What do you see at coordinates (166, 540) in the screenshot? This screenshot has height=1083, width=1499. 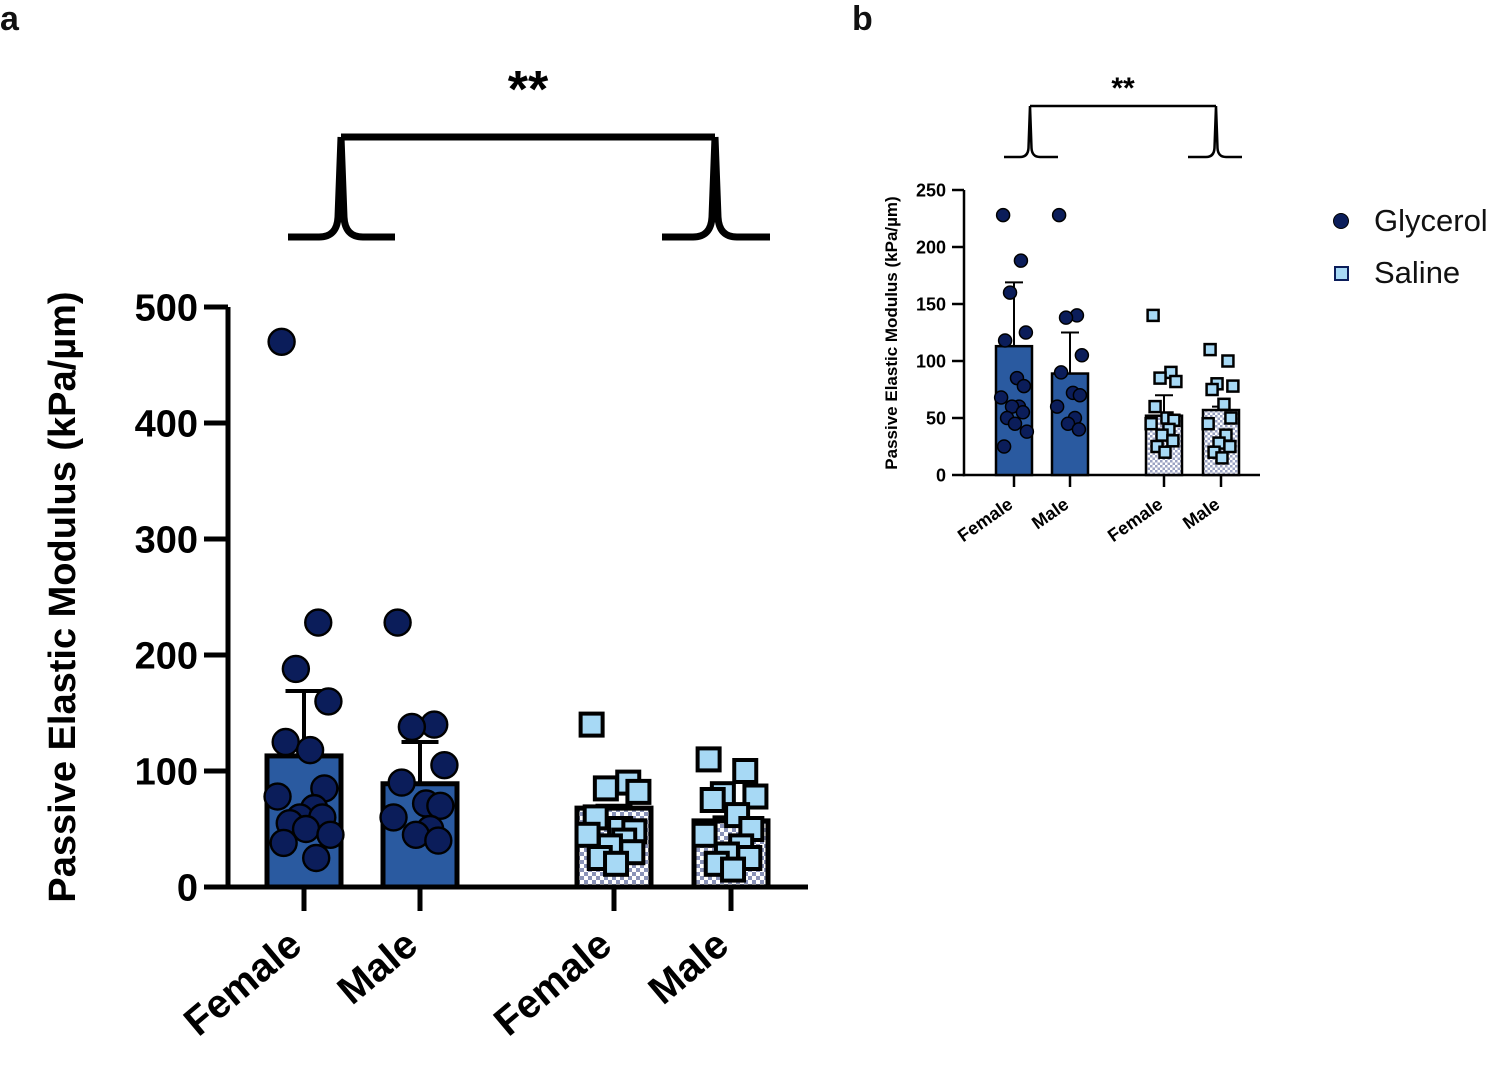 I see `y-tick-label: 300` at bounding box center [166, 540].